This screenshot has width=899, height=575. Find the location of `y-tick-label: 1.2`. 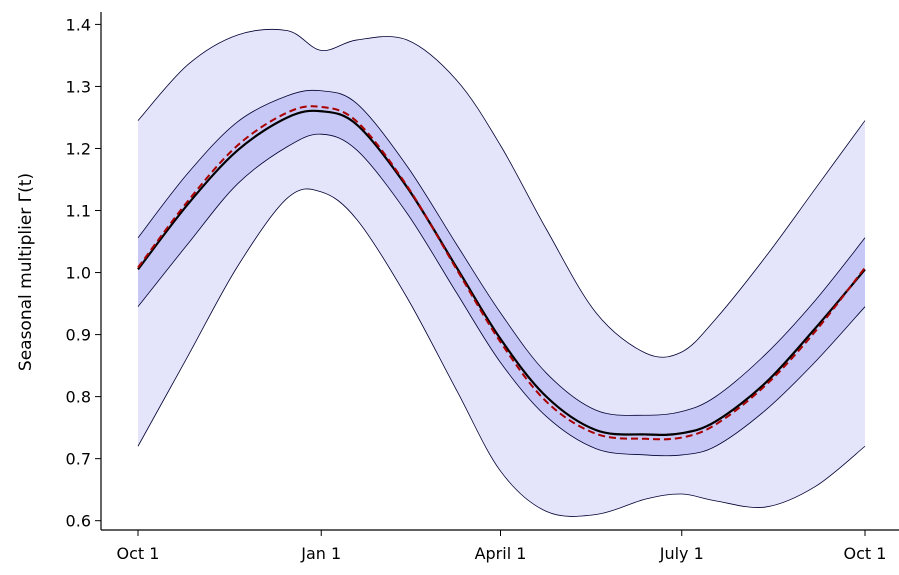

y-tick-label: 1.2 is located at coordinates (78, 148).